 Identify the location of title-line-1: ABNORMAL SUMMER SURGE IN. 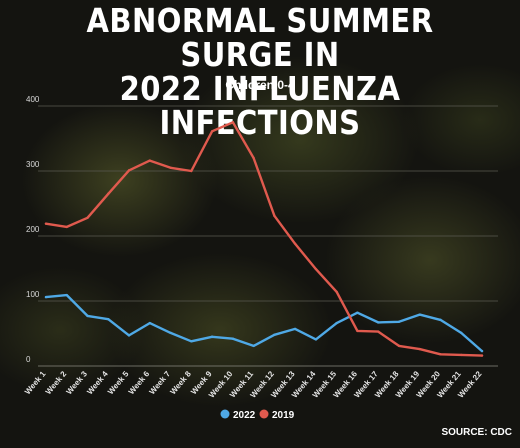
(260, 37).